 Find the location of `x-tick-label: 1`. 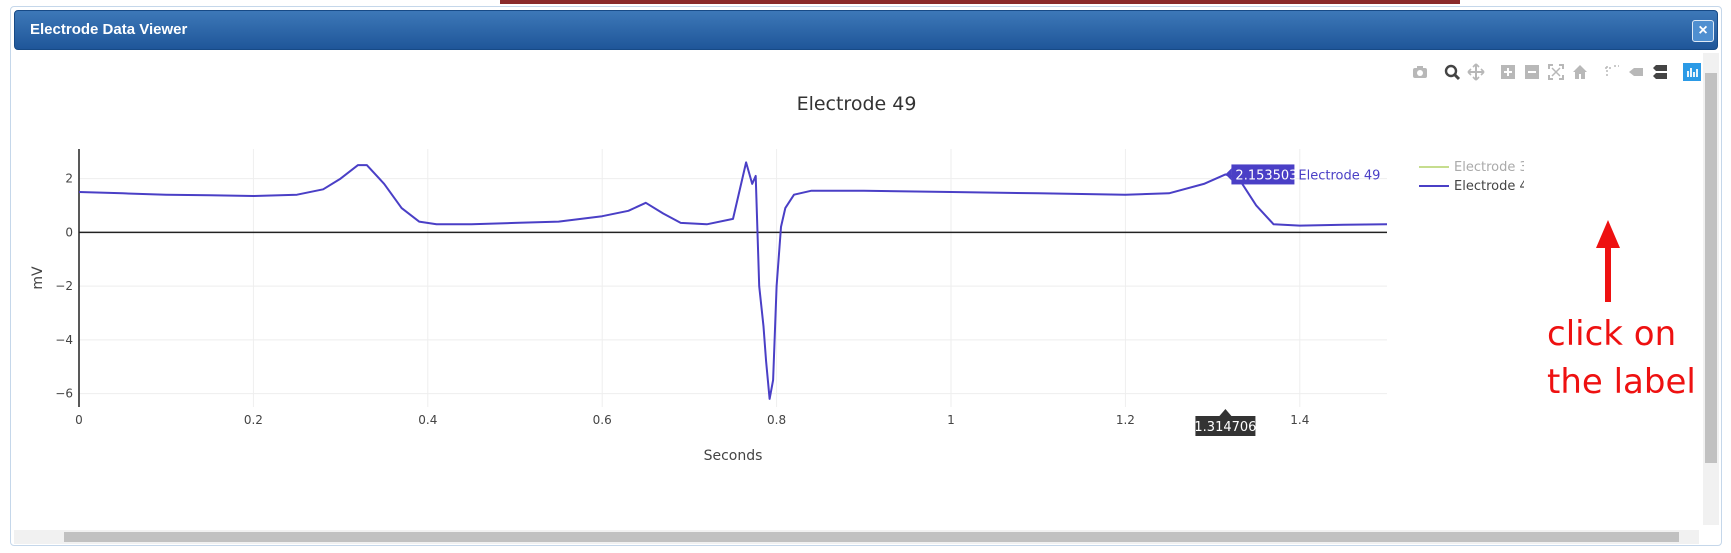

x-tick-label: 1 is located at coordinates (951, 420).